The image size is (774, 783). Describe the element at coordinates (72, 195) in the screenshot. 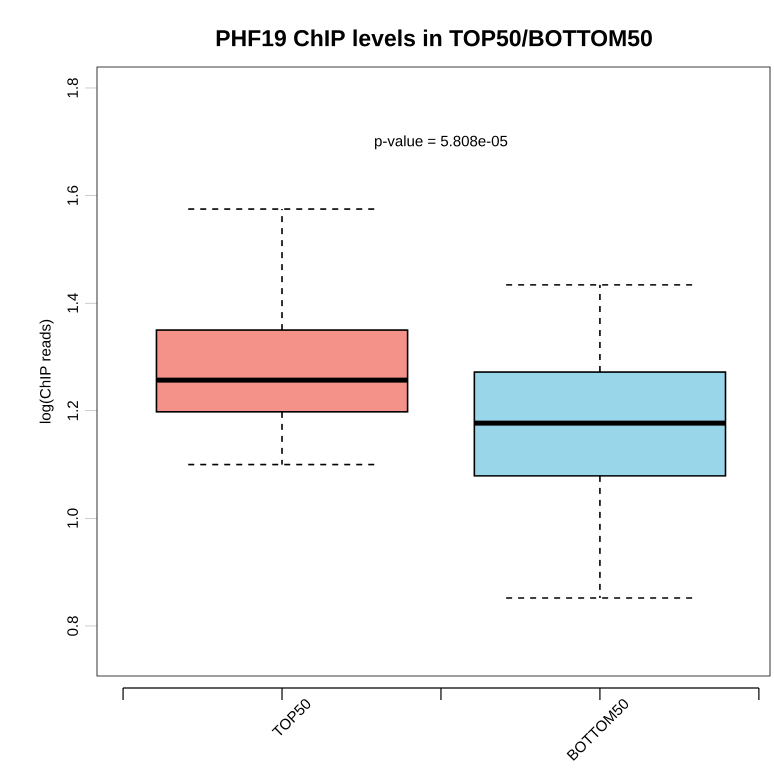

I see `y-tick-label: 1.6` at that location.